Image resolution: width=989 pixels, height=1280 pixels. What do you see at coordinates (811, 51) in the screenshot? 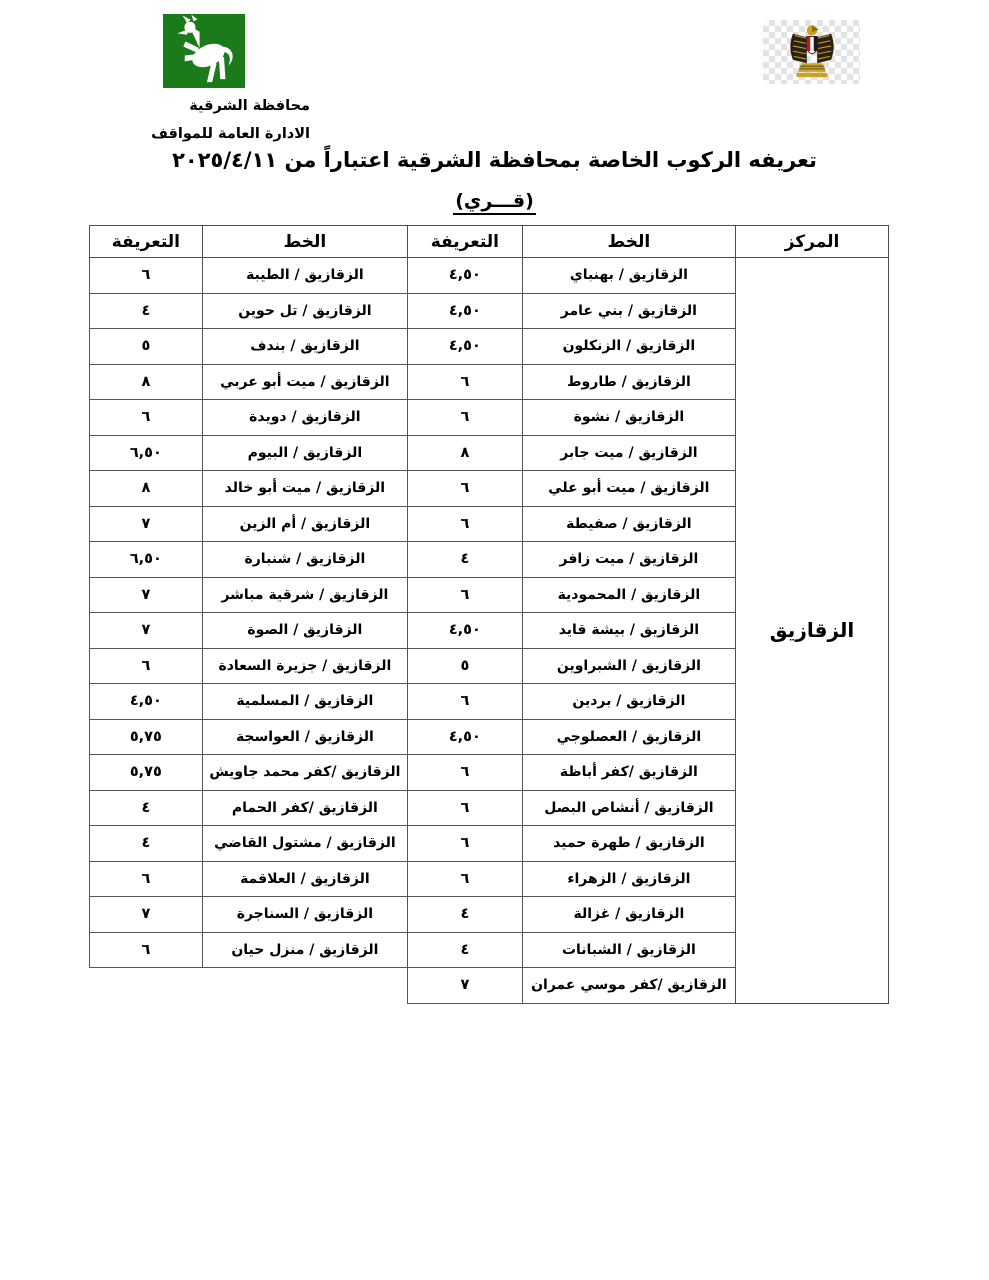
I see `eagle-of-saladin-icon` at bounding box center [811, 51].